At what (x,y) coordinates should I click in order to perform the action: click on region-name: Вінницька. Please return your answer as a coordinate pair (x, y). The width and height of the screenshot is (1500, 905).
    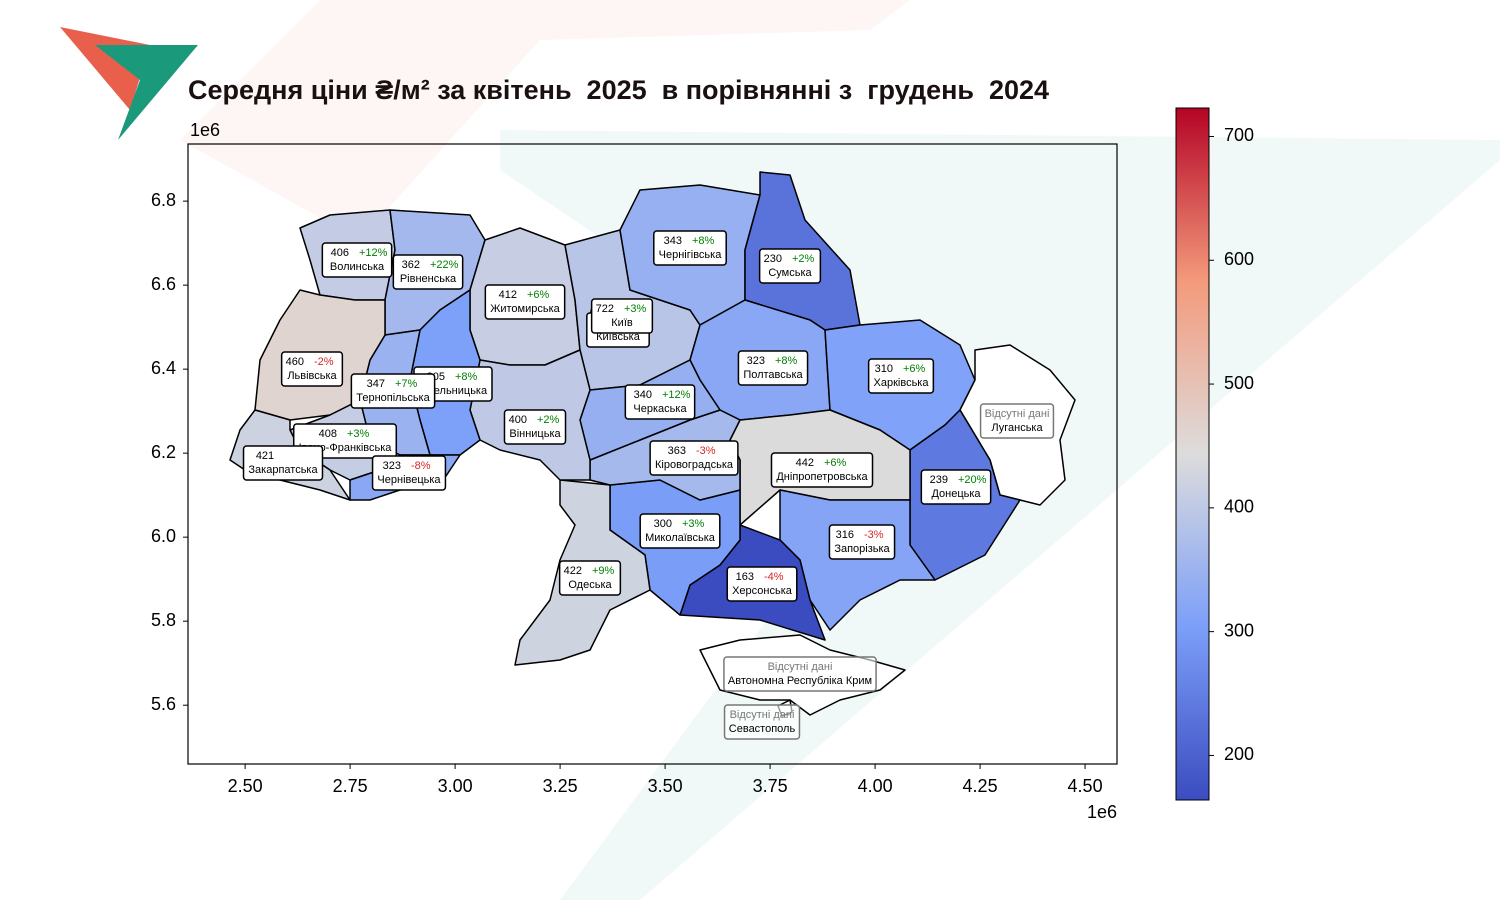
    Looking at the image, I should click on (535, 434).